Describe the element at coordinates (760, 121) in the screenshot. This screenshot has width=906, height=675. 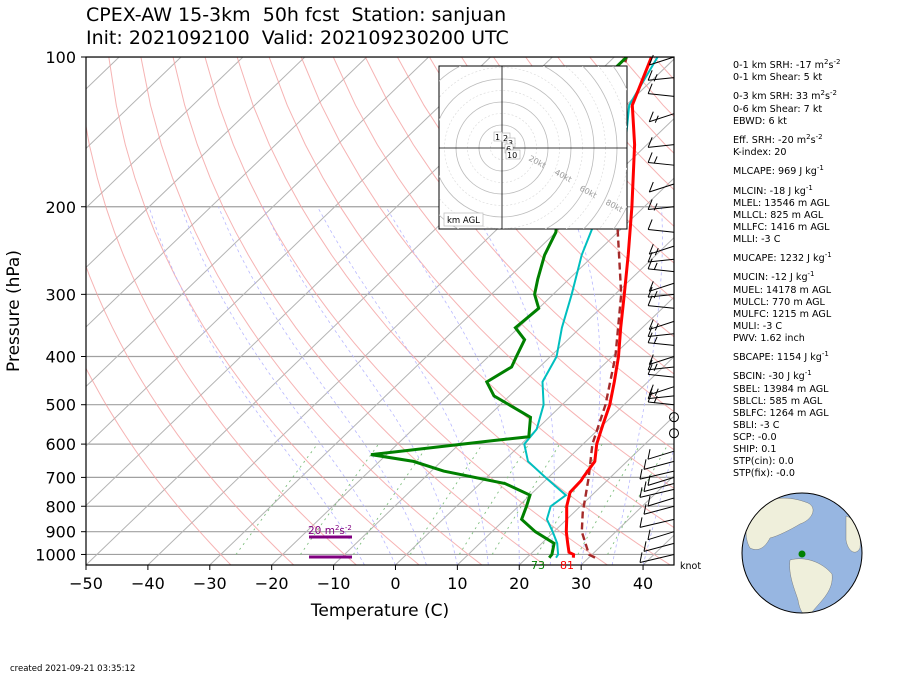
I see `index-line: EBWD: 6 kt` at that location.